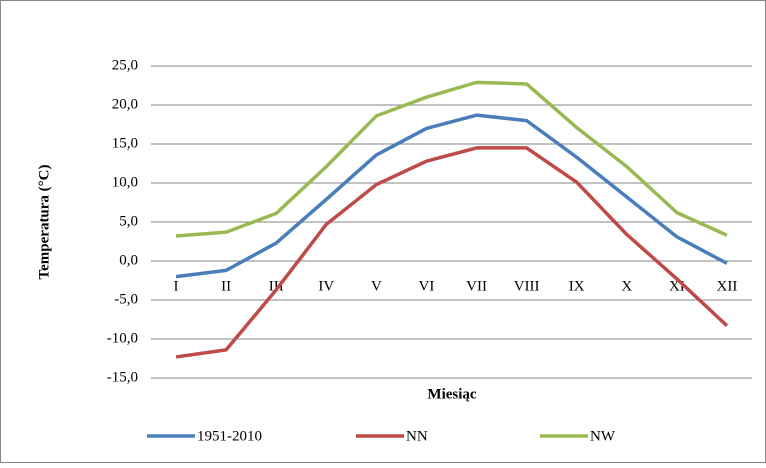 The image size is (766, 468). I want to click on x-tick-label: XII, so click(727, 286).